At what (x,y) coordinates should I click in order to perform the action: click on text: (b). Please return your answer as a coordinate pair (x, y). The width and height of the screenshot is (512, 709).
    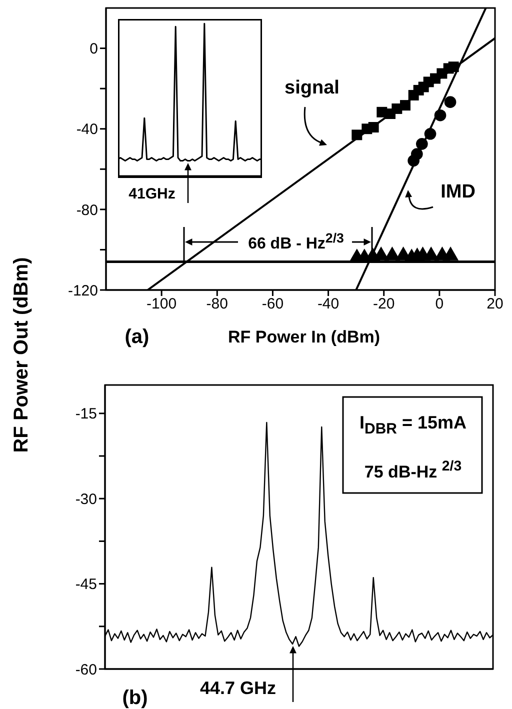
    Looking at the image, I should click on (135, 698).